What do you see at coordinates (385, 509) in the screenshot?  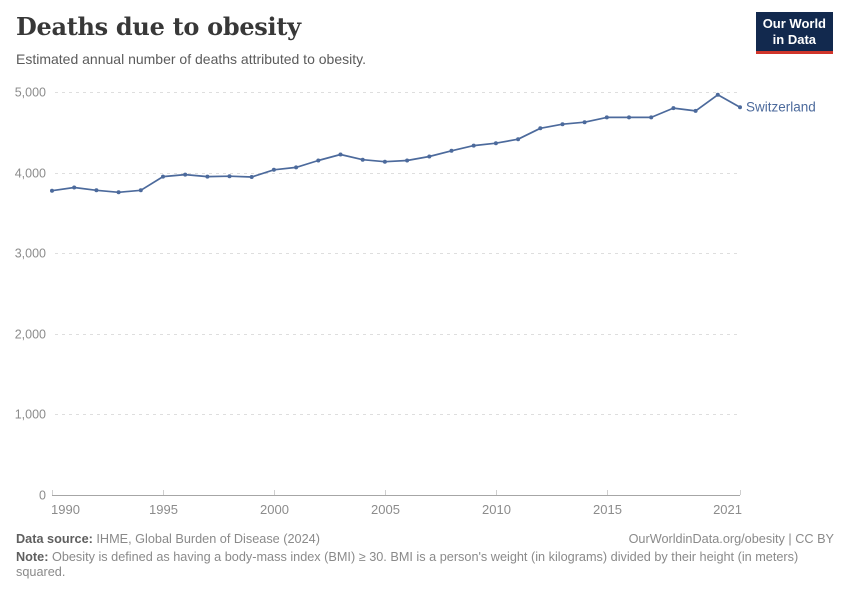 I see `x-tick-label: 2005` at bounding box center [385, 509].